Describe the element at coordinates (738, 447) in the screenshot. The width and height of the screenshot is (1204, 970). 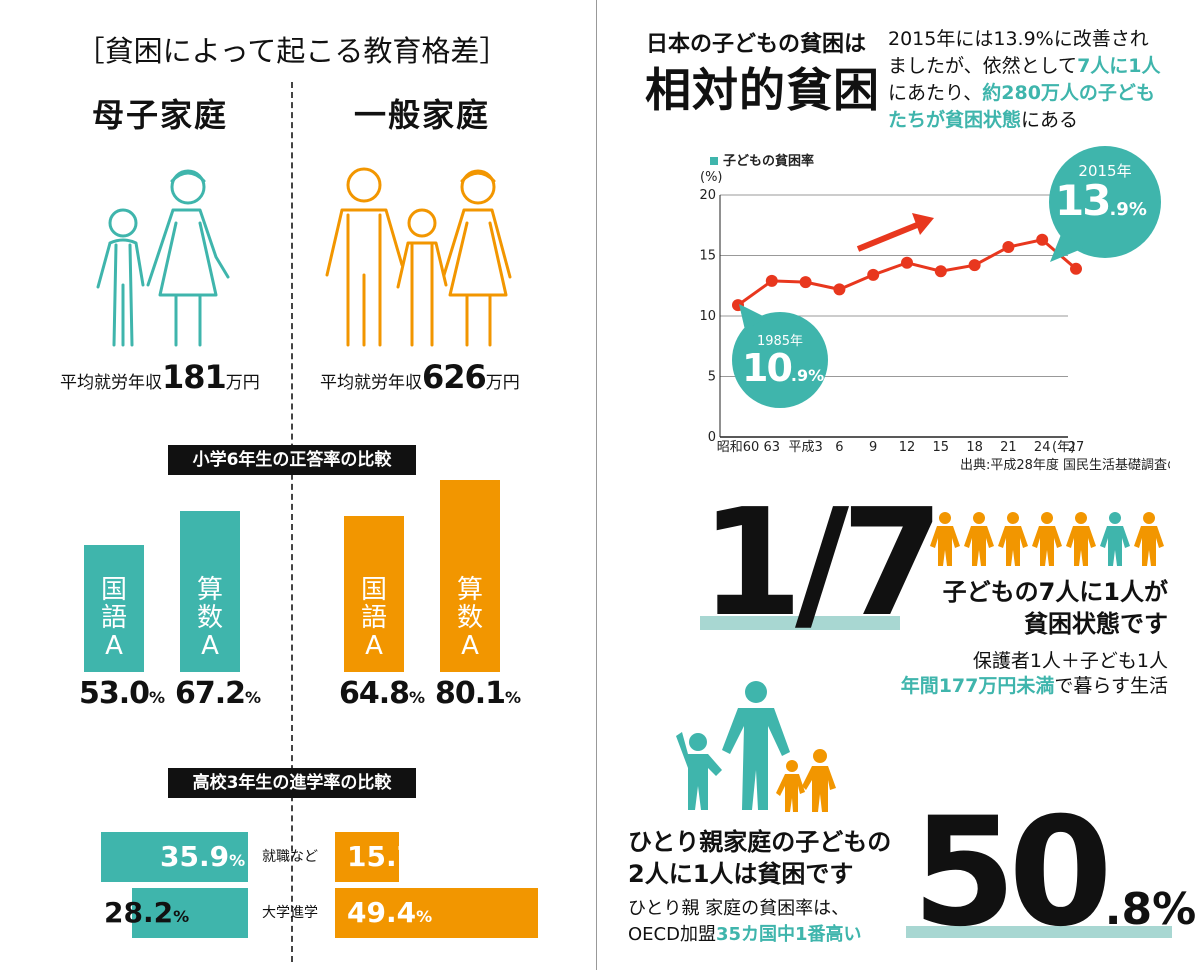
I see `chart-x-tick: 昭和60` at that location.